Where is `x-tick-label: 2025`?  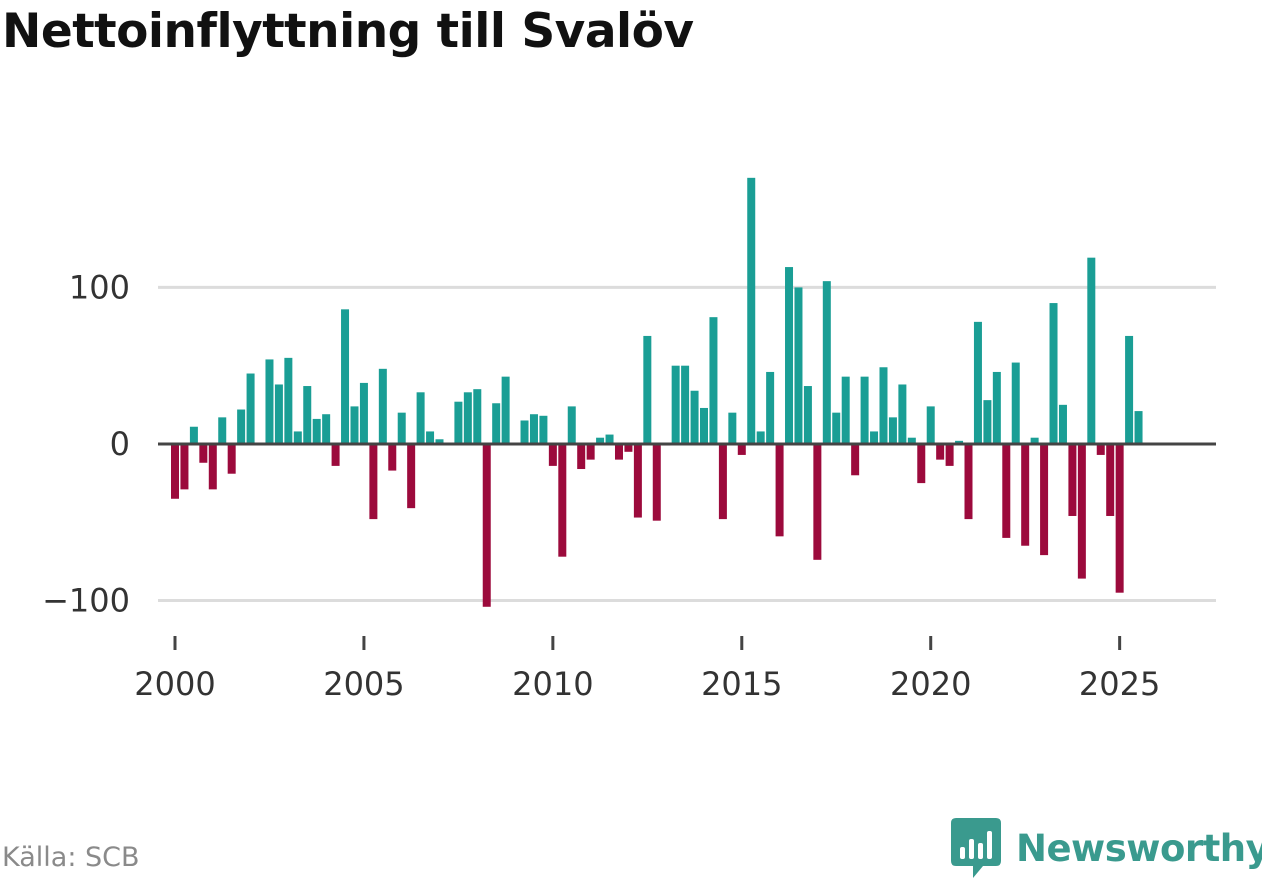 x-tick-label: 2025 is located at coordinates (1119, 684).